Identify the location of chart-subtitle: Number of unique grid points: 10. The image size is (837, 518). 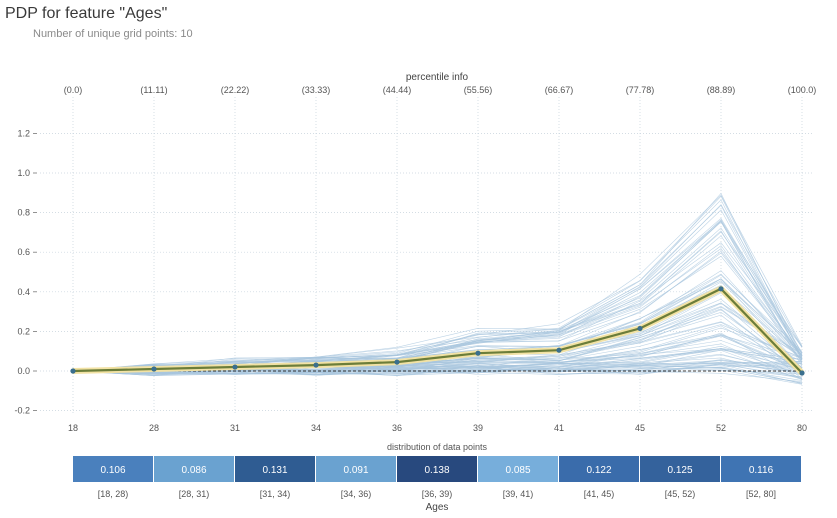
(113, 34).